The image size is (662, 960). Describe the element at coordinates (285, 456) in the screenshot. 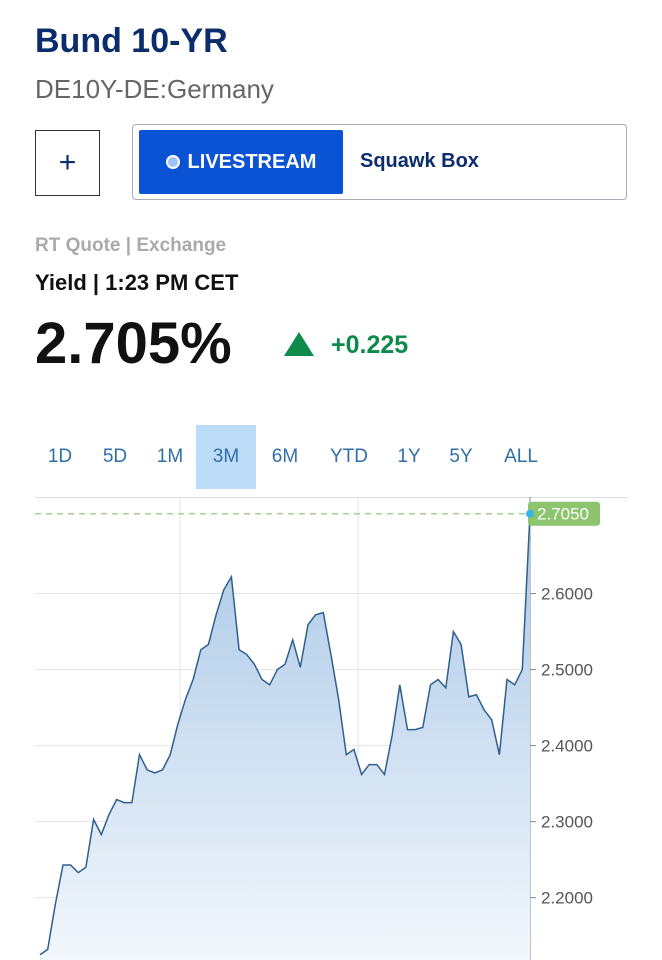

I see `range-tab: 6M` at that location.